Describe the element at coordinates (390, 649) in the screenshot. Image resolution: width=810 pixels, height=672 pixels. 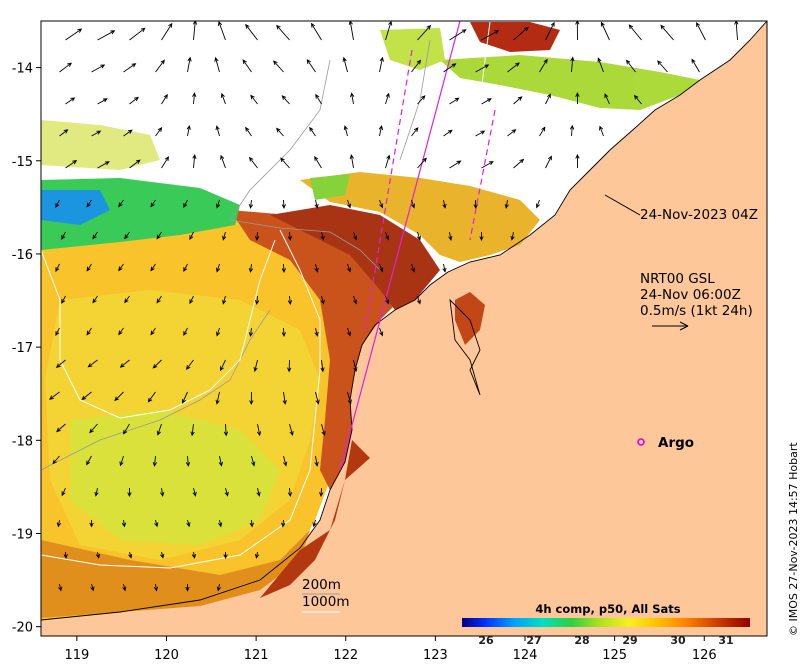
I see `x-axis: 119 120 121 122 123 124 125 126` at that location.